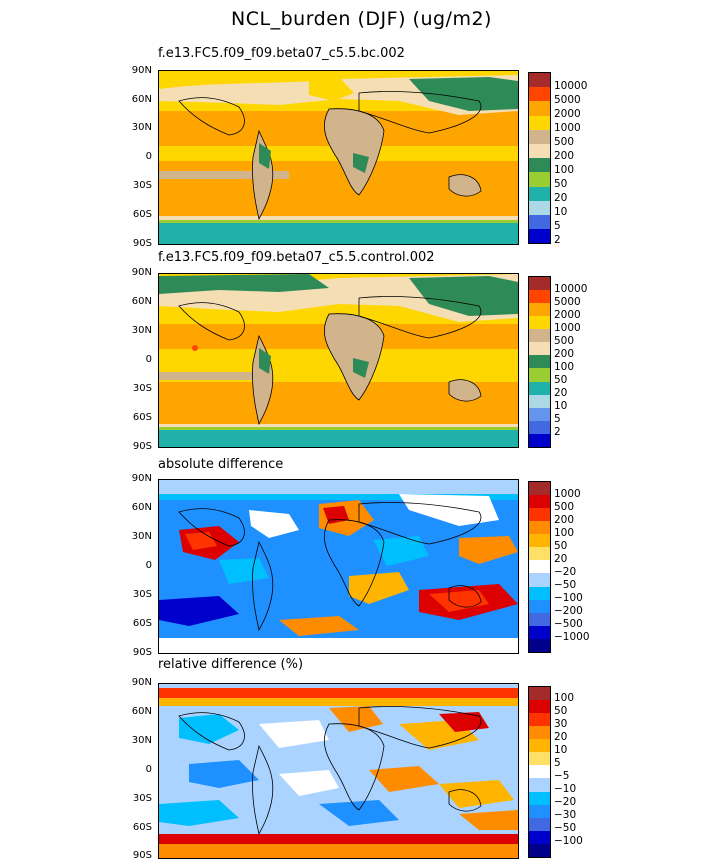  What do you see at coordinates (561, 737) in the screenshot?
I see `cb4-label: 20` at bounding box center [561, 737].